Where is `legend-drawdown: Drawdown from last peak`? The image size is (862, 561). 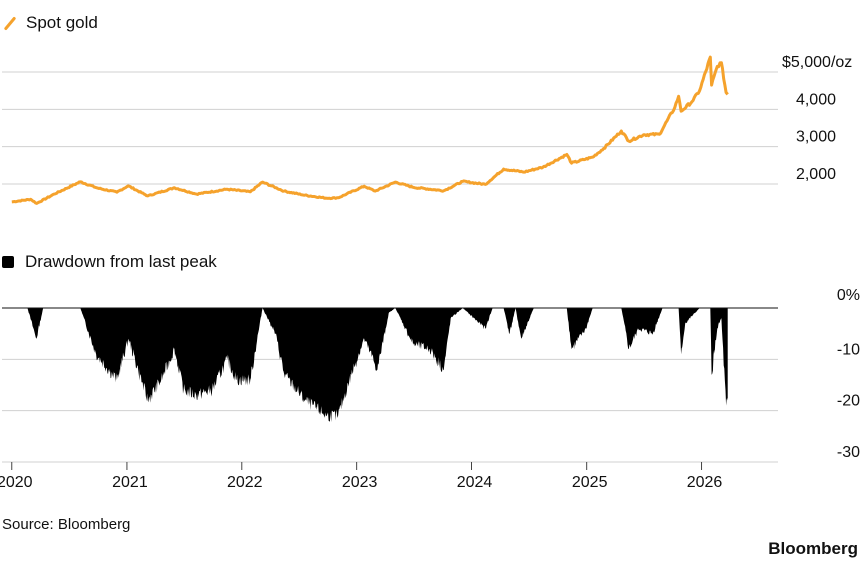 legend-drawdown: Drawdown from last peak is located at coordinates (109, 262).